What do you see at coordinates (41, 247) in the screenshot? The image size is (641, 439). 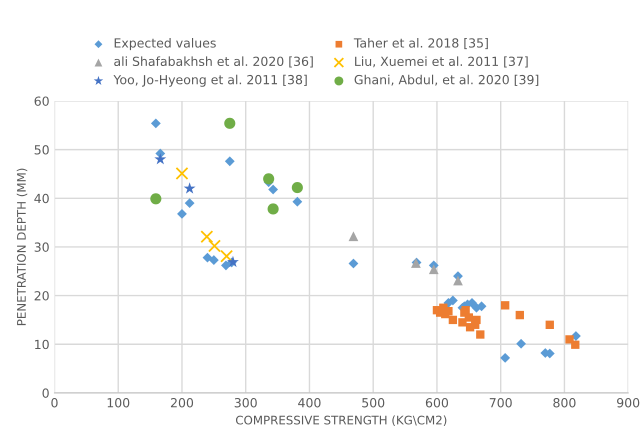 I see `y-tick-label: 30` at bounding box center [41, 247].